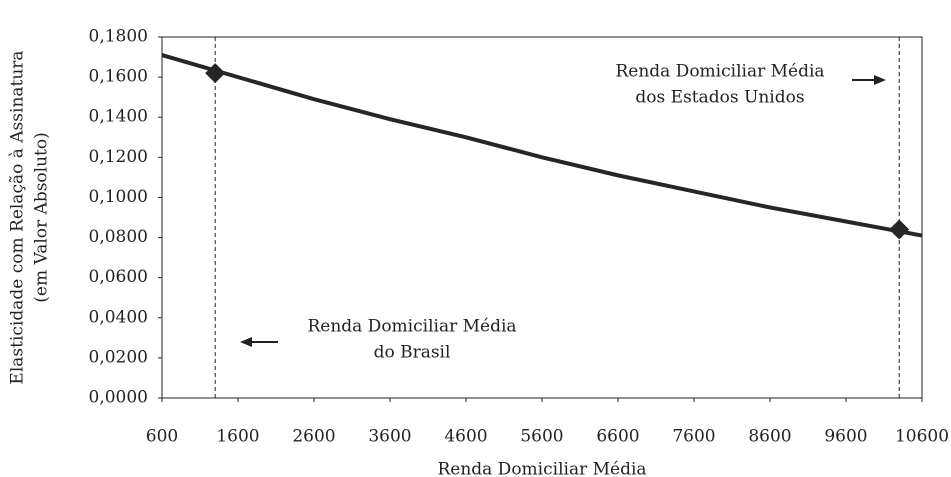 This screenshot has height=477, width=951. I want to click on x-tick-label: 600, so click(162, 437).